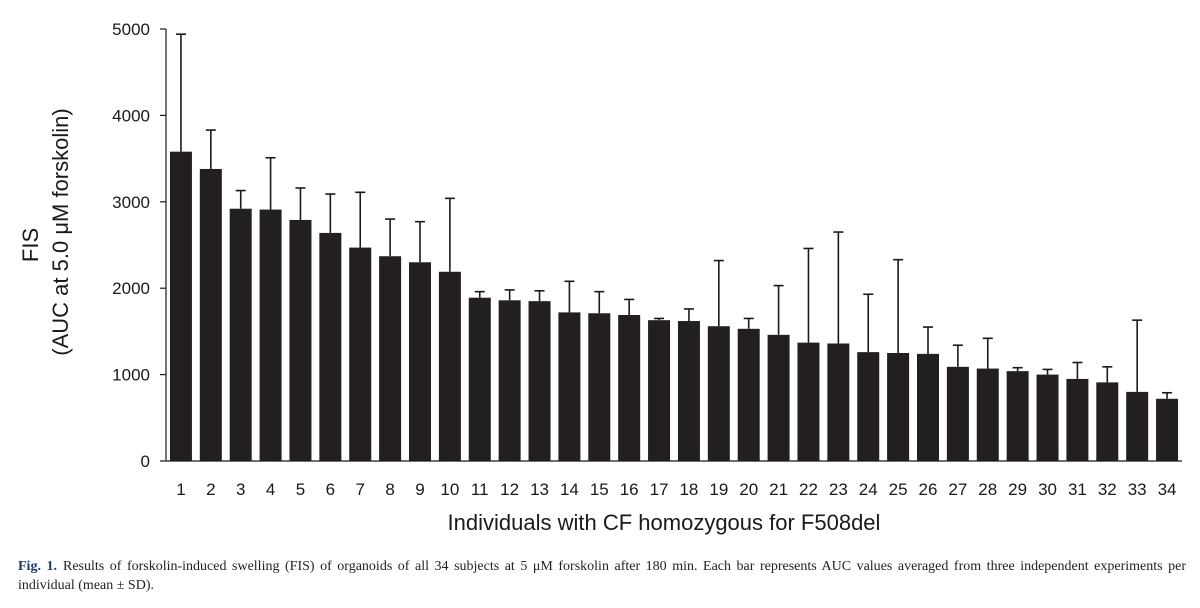 The width and height of the screenshot is (1200, 608). Describe the element at coordinates (778, 489) in the screenshot. I see `x-tick-label: 21` at that location.